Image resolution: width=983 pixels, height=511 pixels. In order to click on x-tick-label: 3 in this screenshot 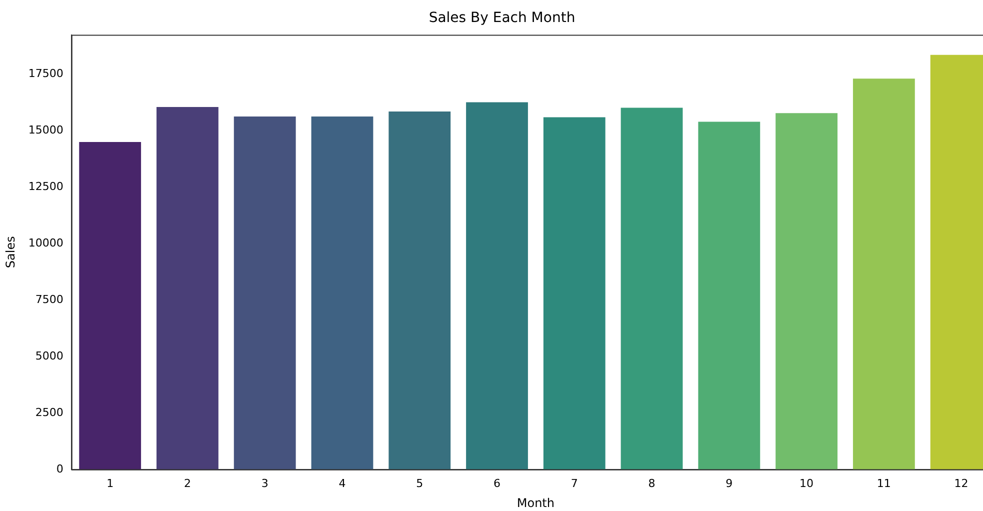, I will do `click(264, 483)`.